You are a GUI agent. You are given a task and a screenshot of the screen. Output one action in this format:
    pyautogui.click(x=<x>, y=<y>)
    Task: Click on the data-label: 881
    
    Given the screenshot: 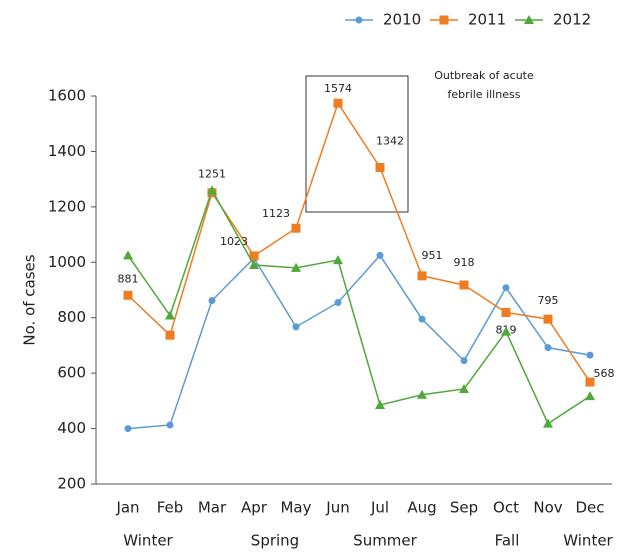 What is the action you would take?
    pyautogui.click(x=128, y=278)
    